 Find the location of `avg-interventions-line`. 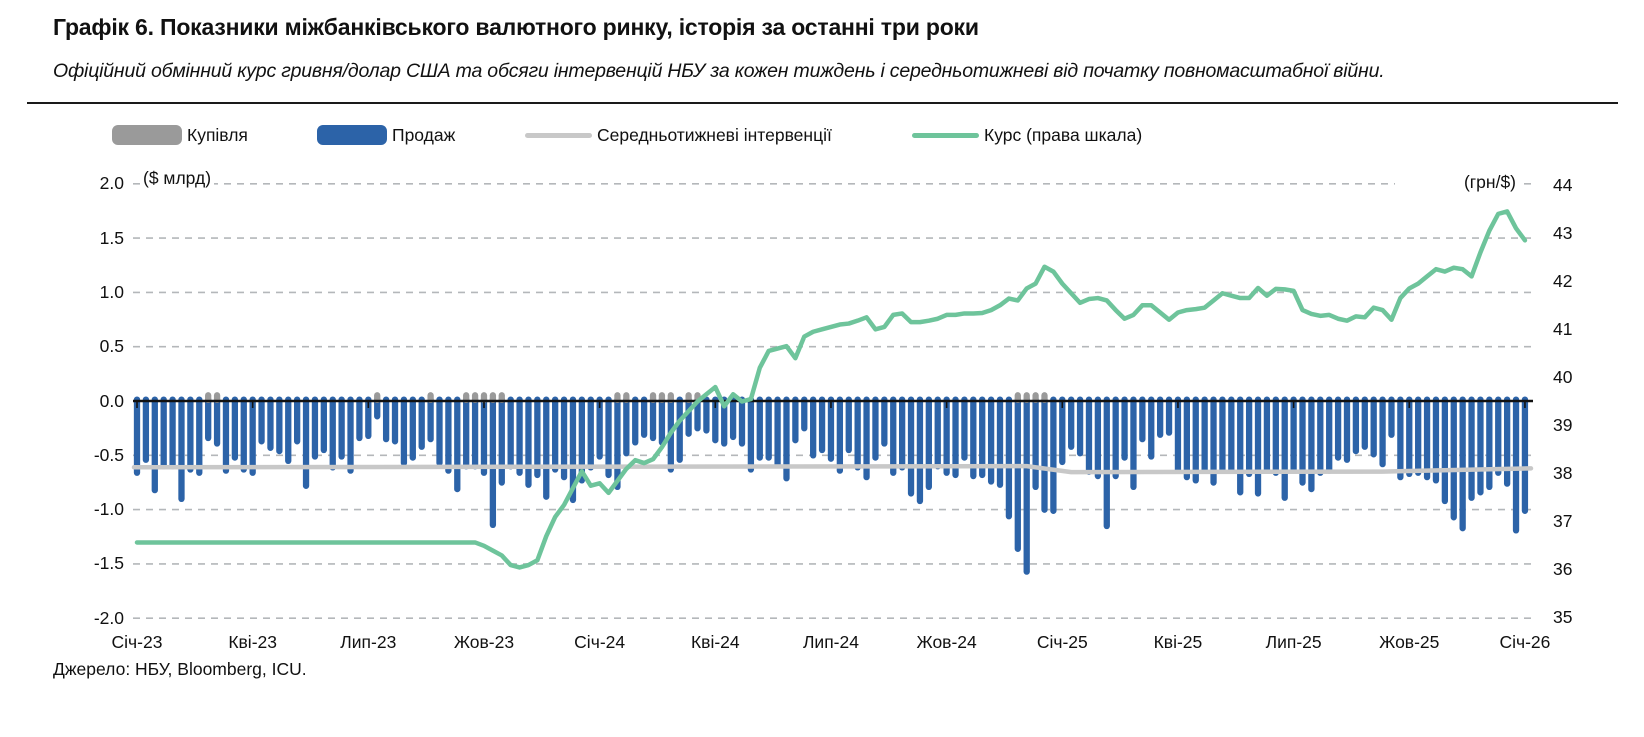

avg-interventions-line is located at coordinates (832, 469).